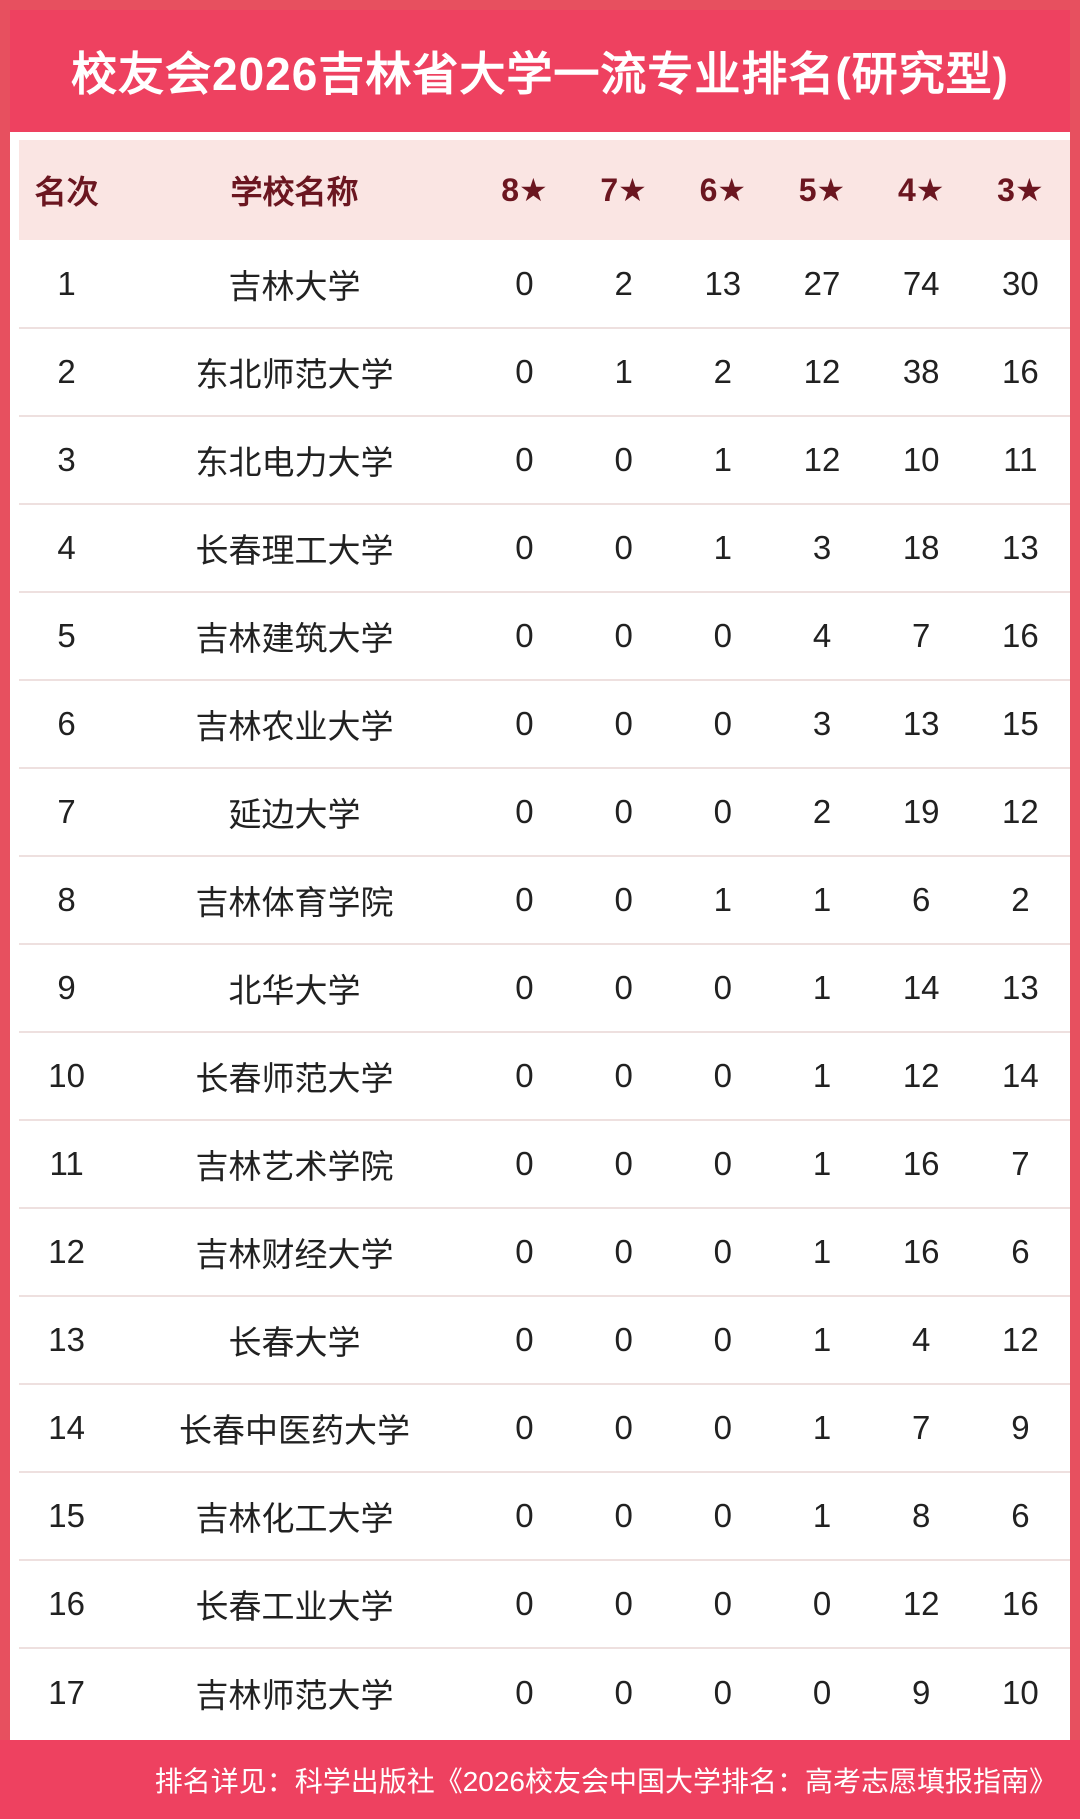 Image resolution: width=1080 pixels, height=1819 pixels. Describe the element at coordinates (294, 1516) in the screenshot. I see `school-cell: 吉林化工大学` at that location.